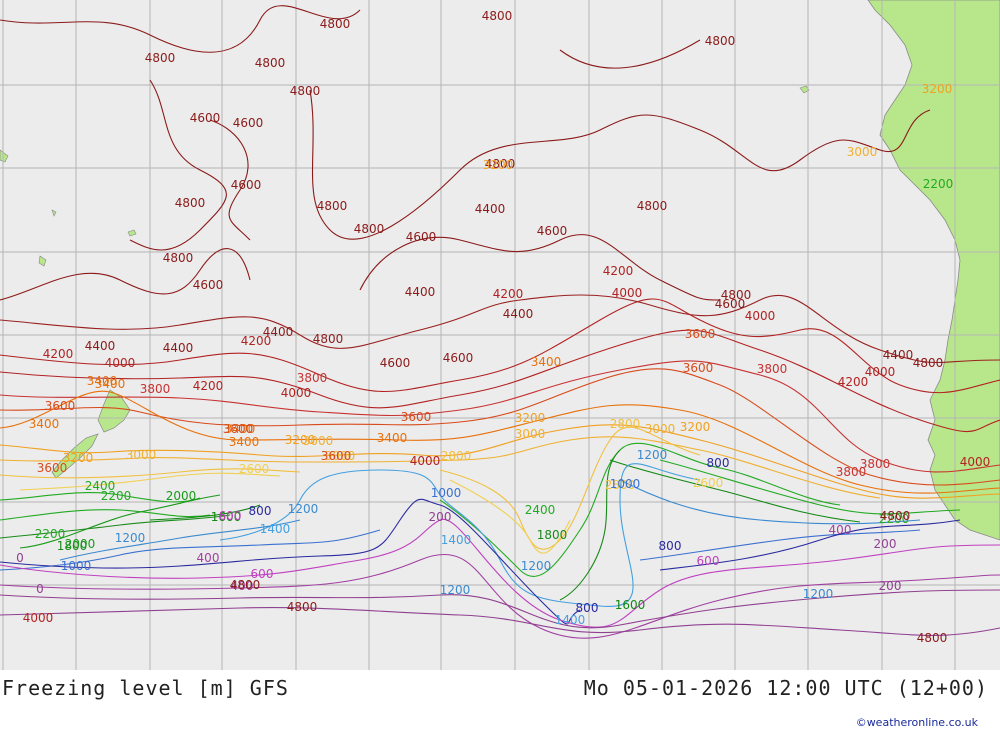  I want to click on contour-label: 600, so click(262, 574).